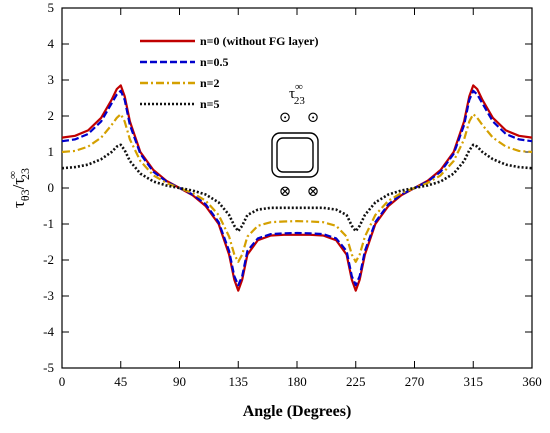  I want to click on inset-label-sub: 23, so click(300, 101).